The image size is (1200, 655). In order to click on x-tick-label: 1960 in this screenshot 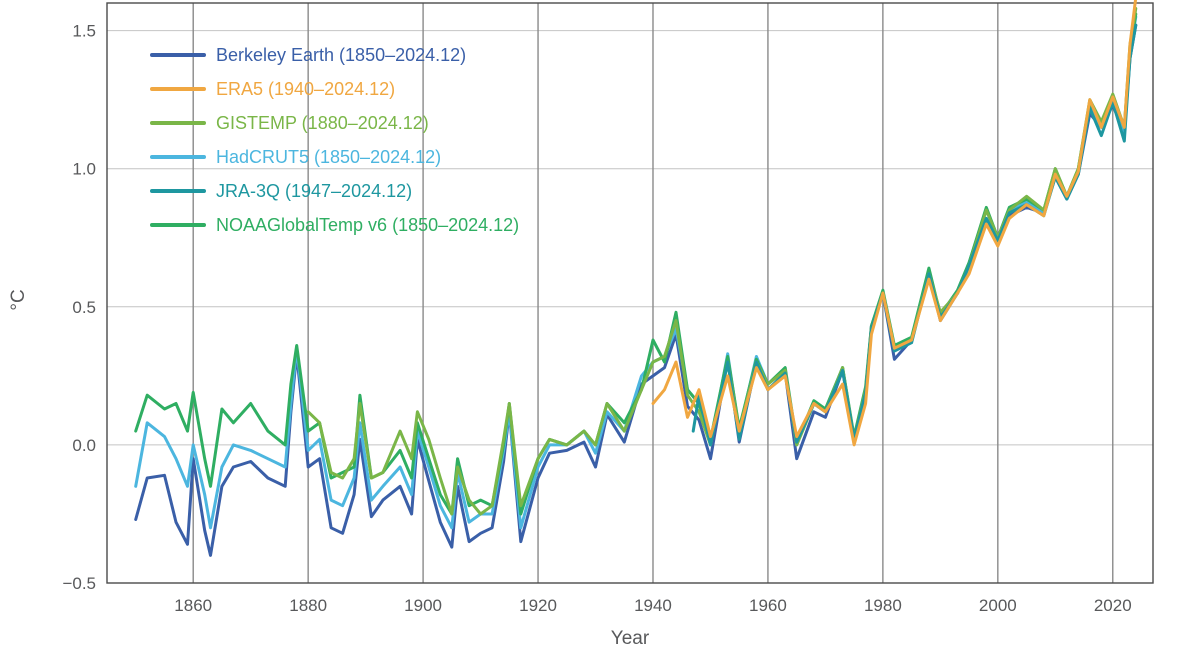, I will do `click(768, 605)`.